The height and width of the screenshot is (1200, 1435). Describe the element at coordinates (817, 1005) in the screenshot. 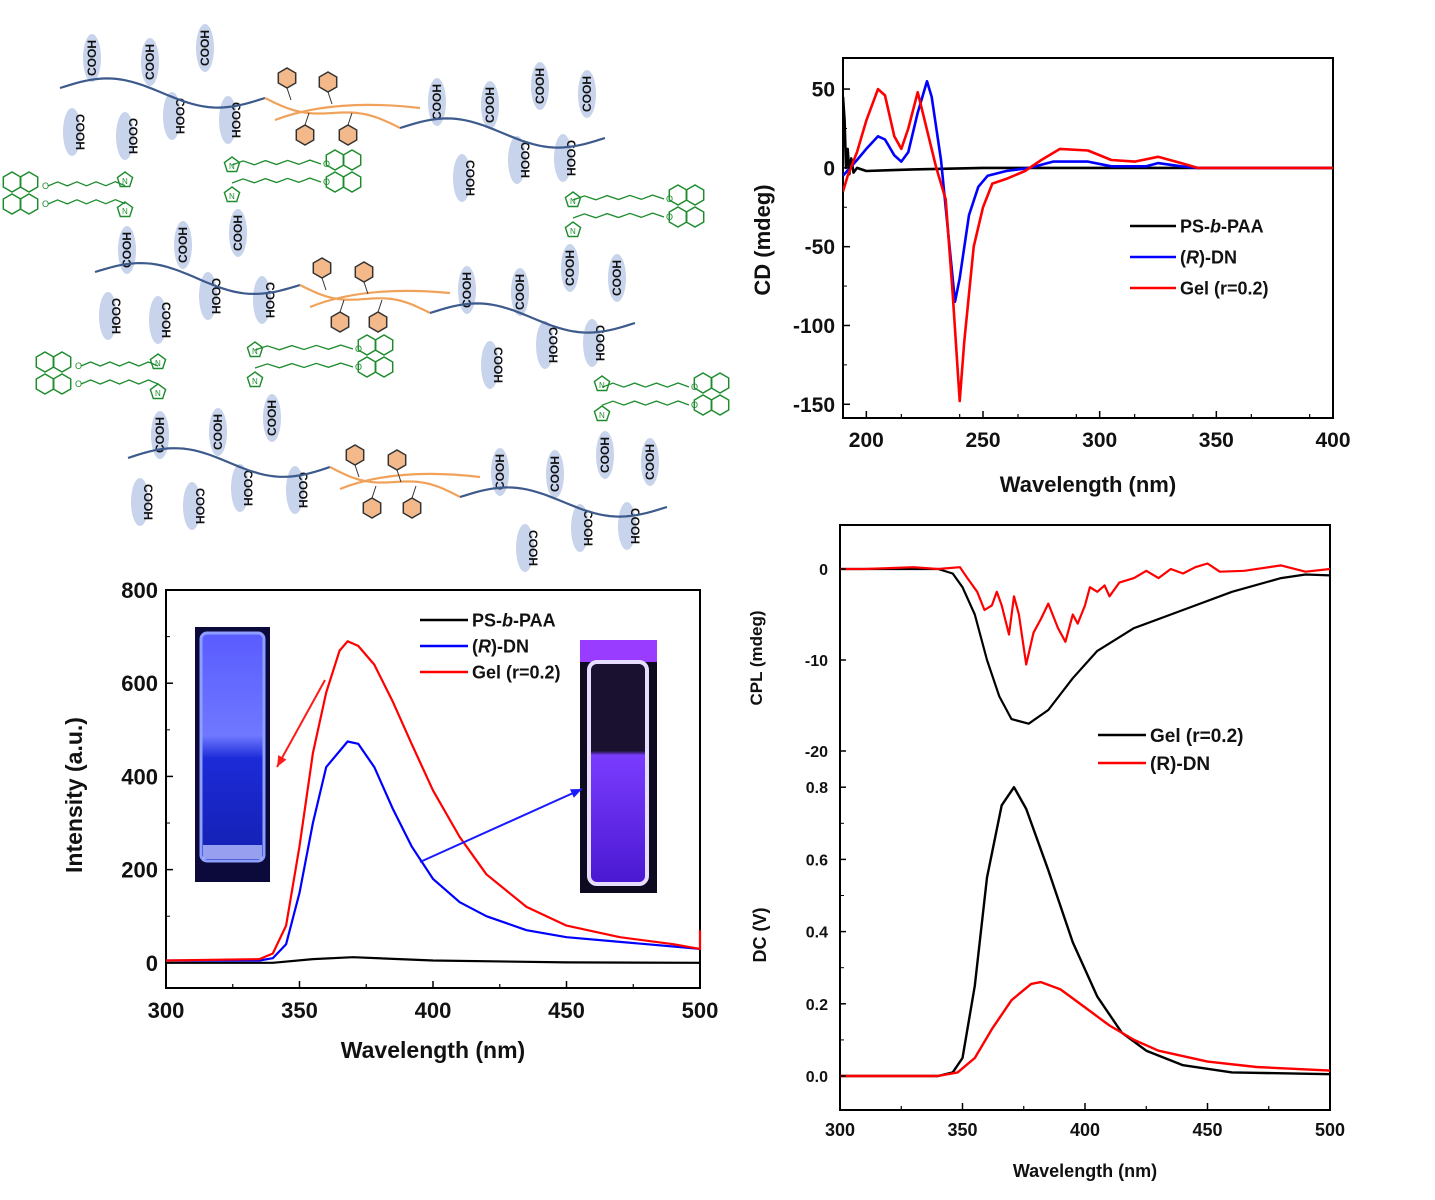

I see `dc-y-tick-label: 0.2` at that location.